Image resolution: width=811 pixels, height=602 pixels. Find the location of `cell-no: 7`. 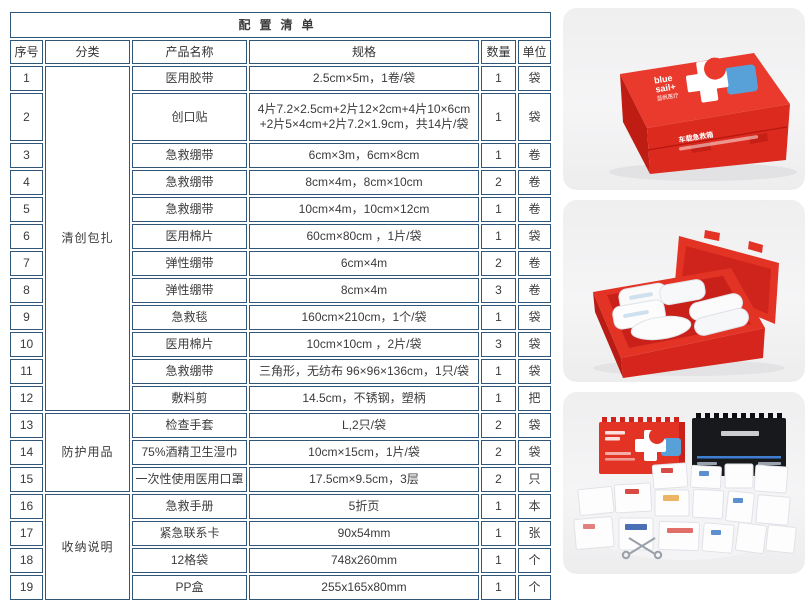

cell-no: 7 is located at coordinates (26, 263).